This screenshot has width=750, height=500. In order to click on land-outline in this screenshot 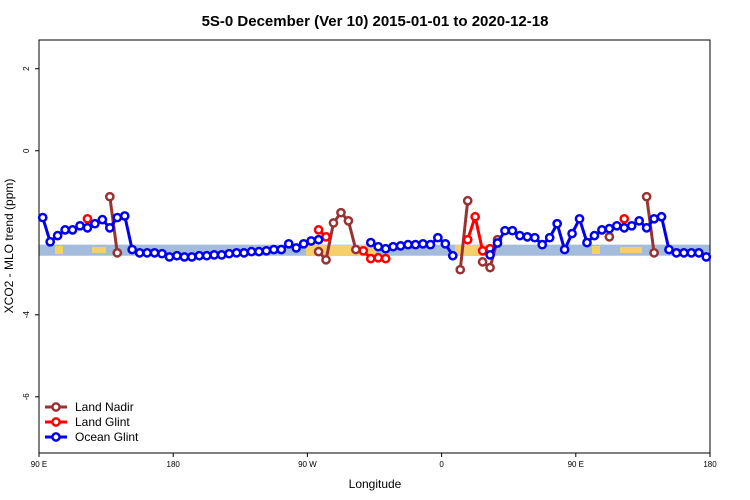, I will do `click(348, 250)`.